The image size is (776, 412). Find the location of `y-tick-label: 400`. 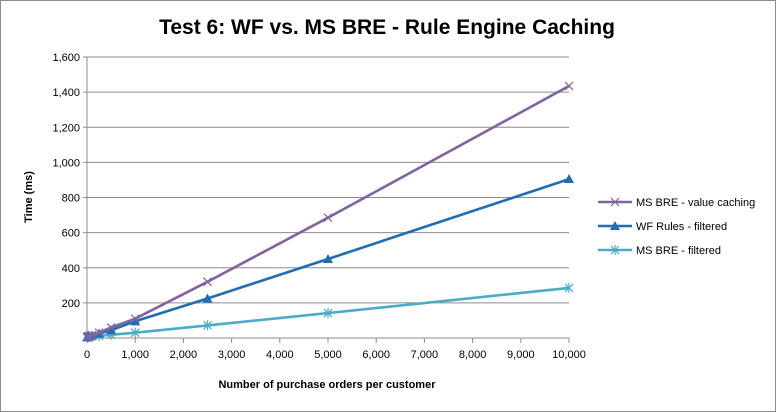

y-tick-label: 400 is located at coordinates (71, 269).